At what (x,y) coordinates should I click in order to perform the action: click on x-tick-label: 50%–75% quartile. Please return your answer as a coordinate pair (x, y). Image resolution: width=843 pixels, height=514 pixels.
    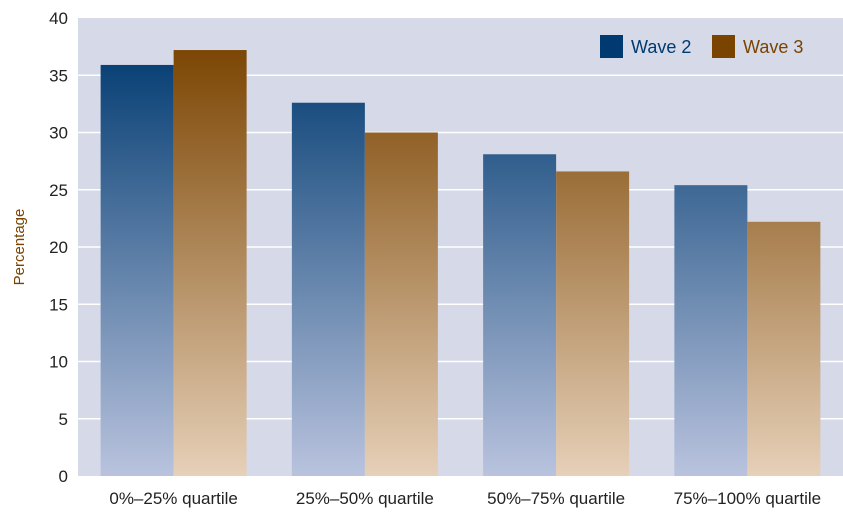
    Looking at the image, I should click on (556, 498).